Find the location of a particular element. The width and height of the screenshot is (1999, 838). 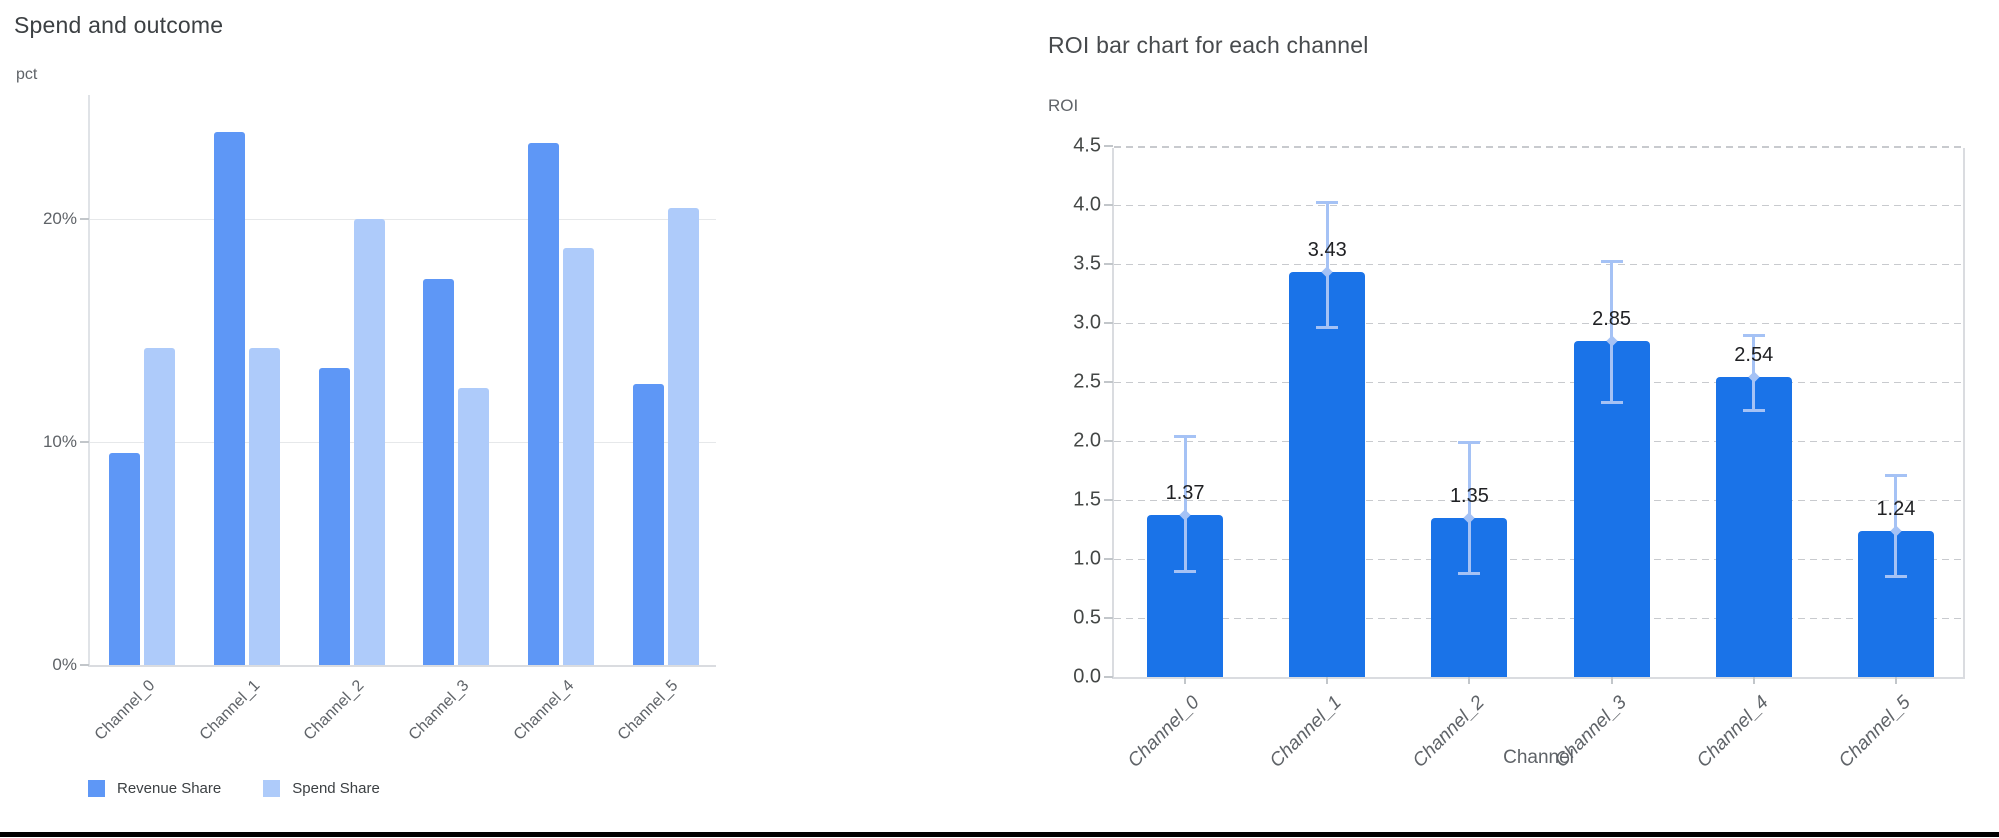

chart-legend: Revenue Share Spend Share is located at coordinates (234, 788).